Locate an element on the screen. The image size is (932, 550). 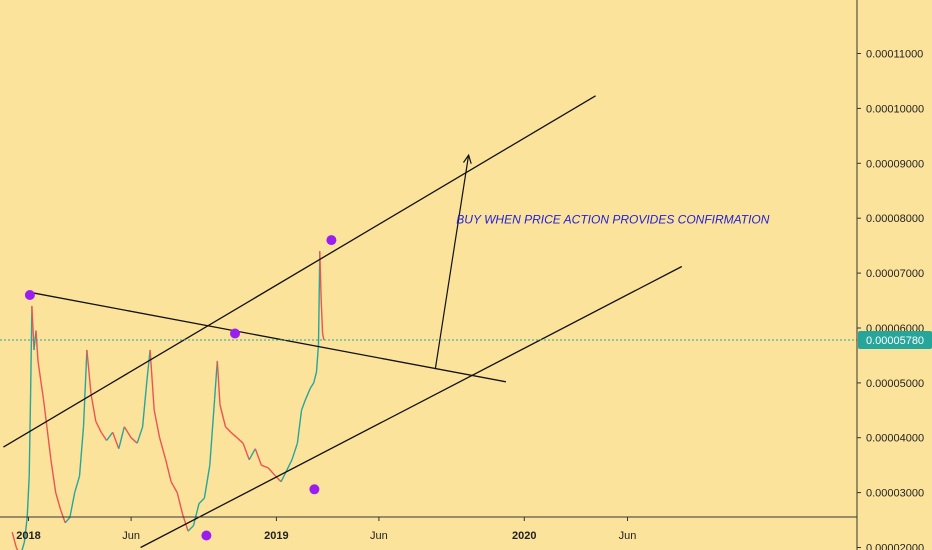
arrow-shaft is located at coordinates (452, 262).